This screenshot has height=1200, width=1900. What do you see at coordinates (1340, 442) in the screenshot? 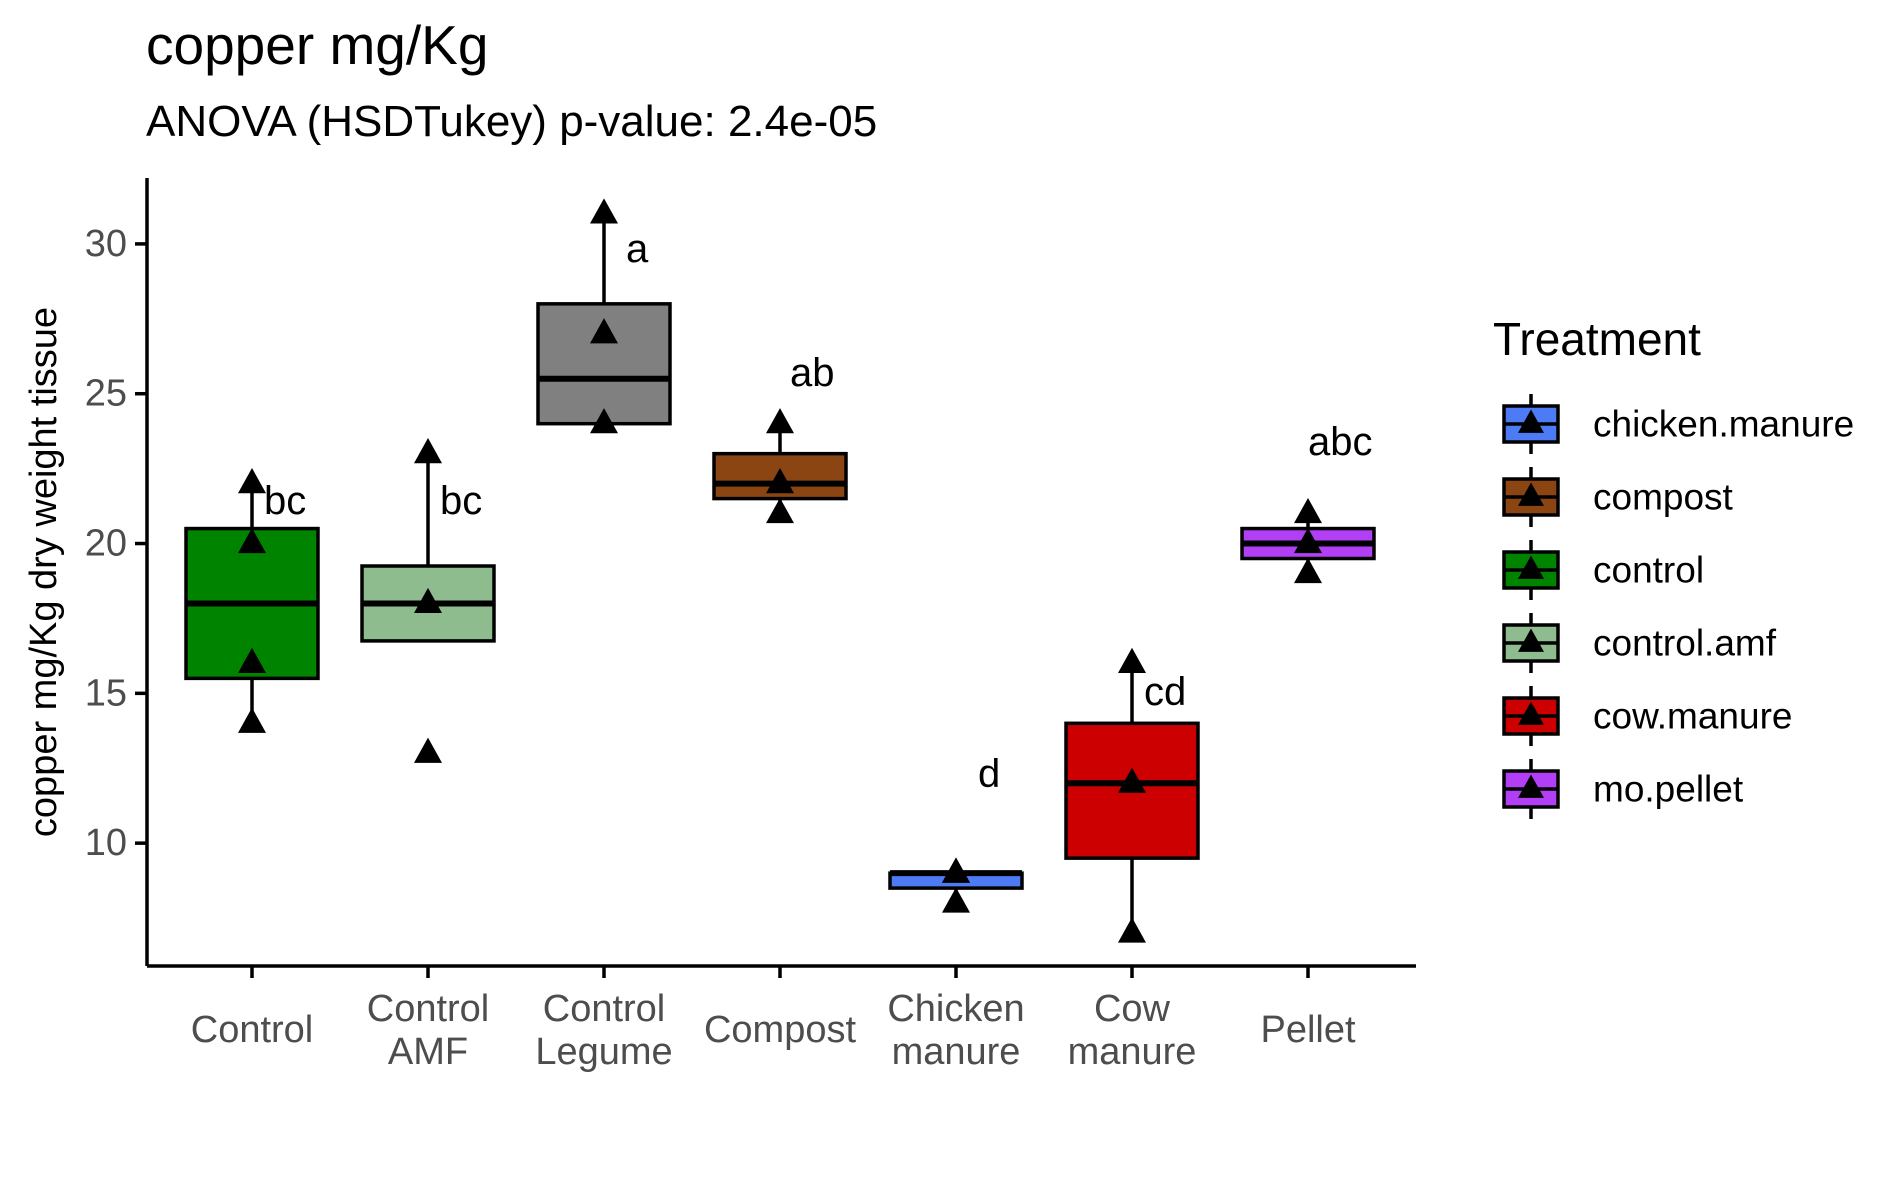
I see `significance-letter: abc` at bounding box center [1340, 442].